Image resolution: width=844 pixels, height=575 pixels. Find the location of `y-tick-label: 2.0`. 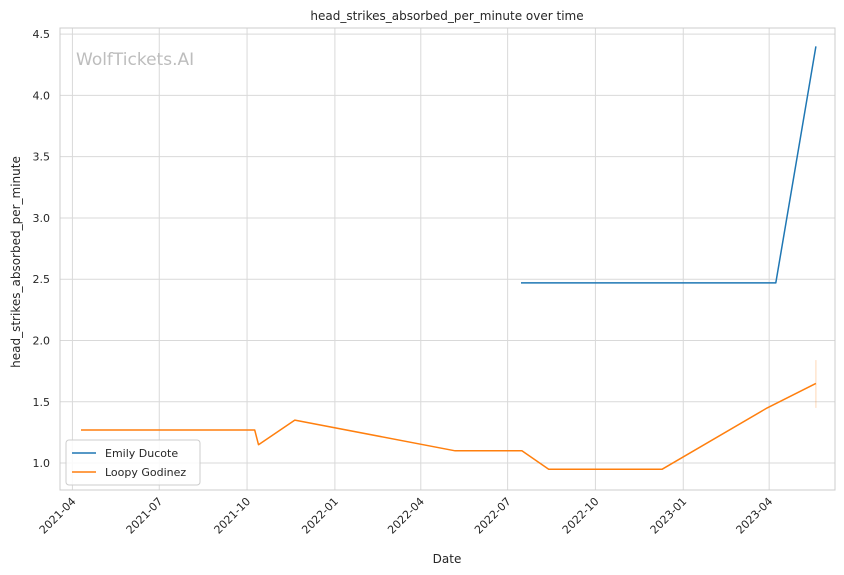

y-tick-label: 2.0 is located at coordinates (42, 340).